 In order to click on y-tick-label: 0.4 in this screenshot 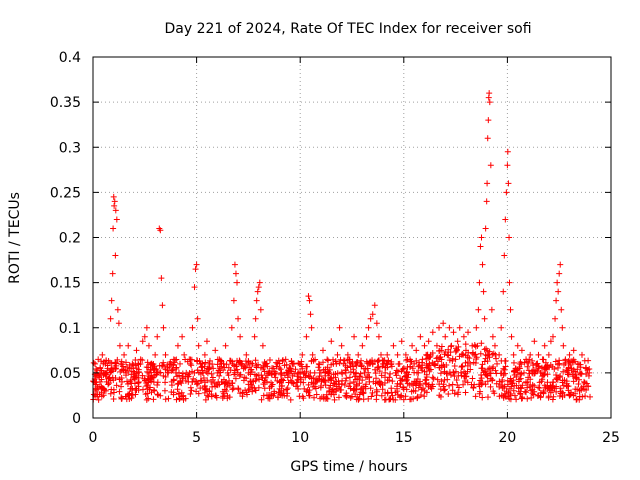, I will do `click(70, 58)`.